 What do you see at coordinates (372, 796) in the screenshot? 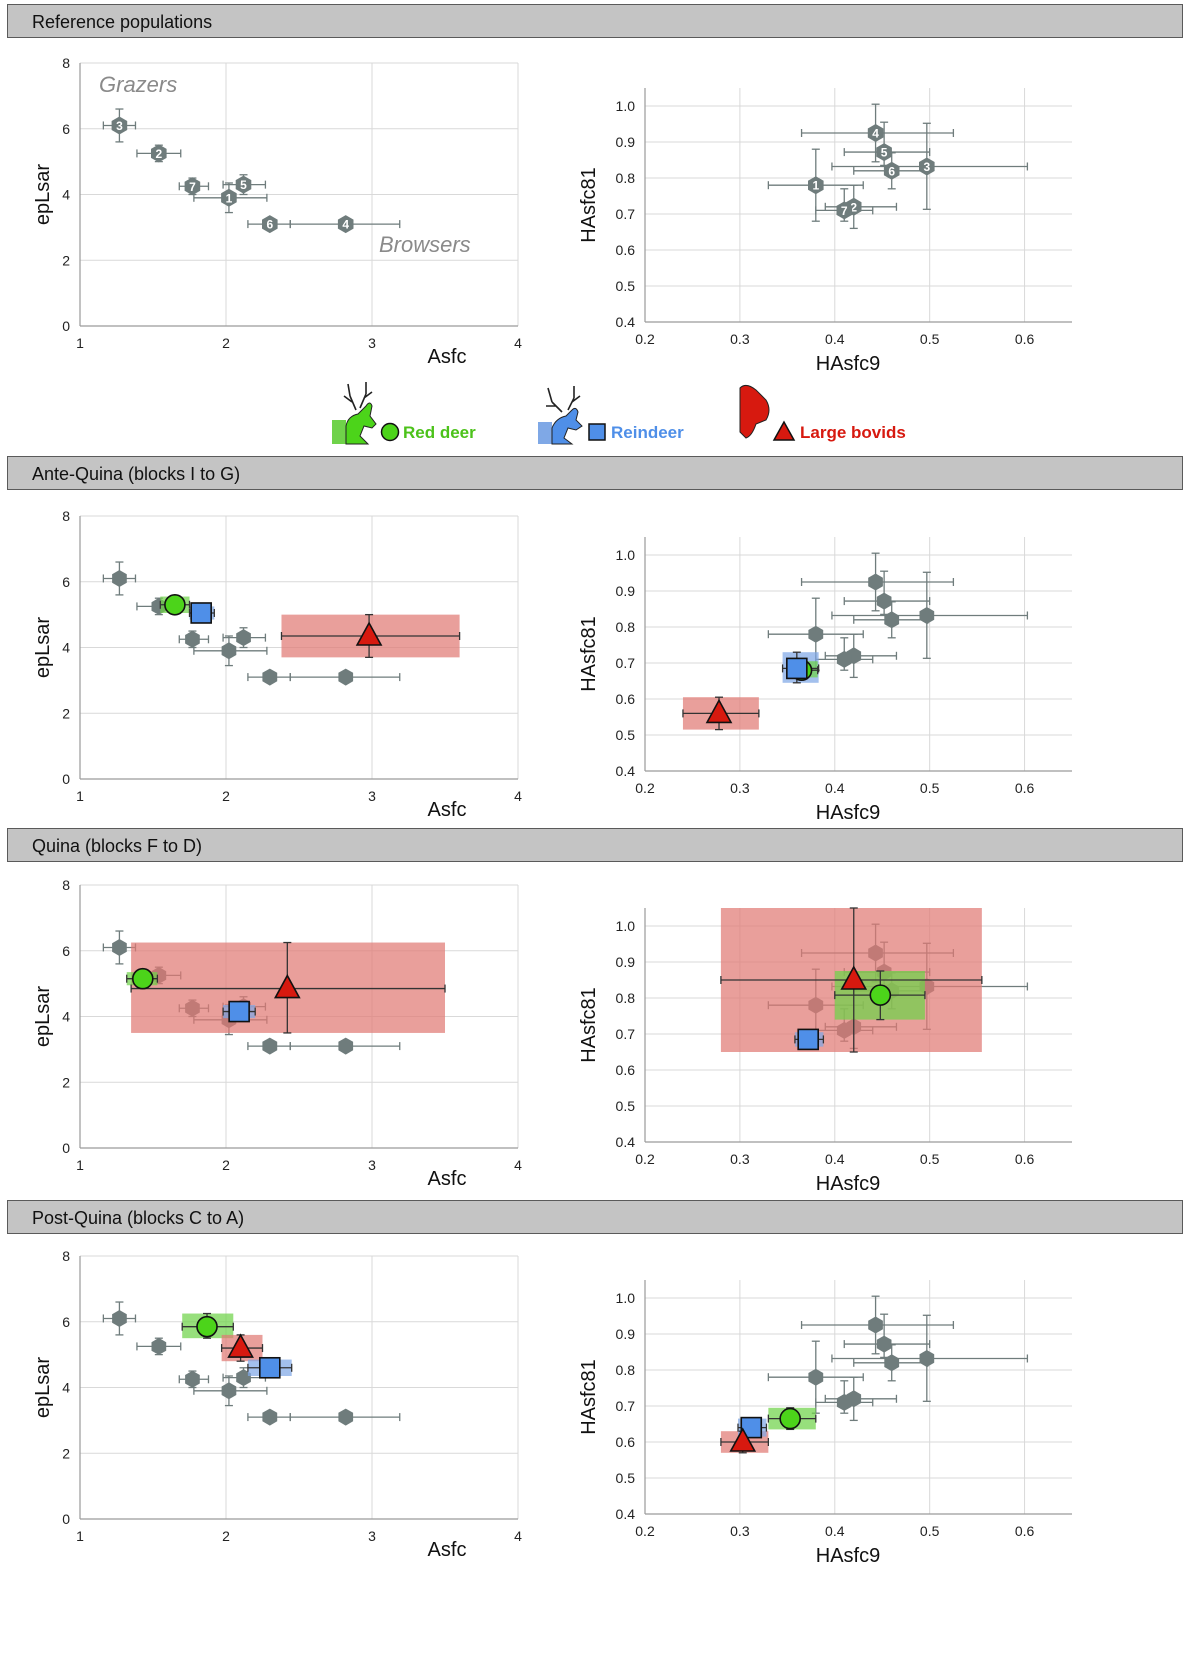
I see `x-tick-label: 3` at bounding box center [372, 796].